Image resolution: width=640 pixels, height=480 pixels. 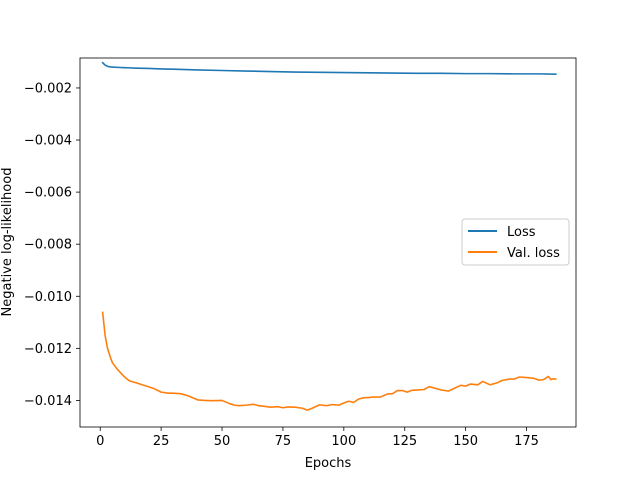 What do you see at coordinates (533, 253) in the screenshot?
I see `legend-label-val-loss: Val. loss` at bounding box center [533, 253].